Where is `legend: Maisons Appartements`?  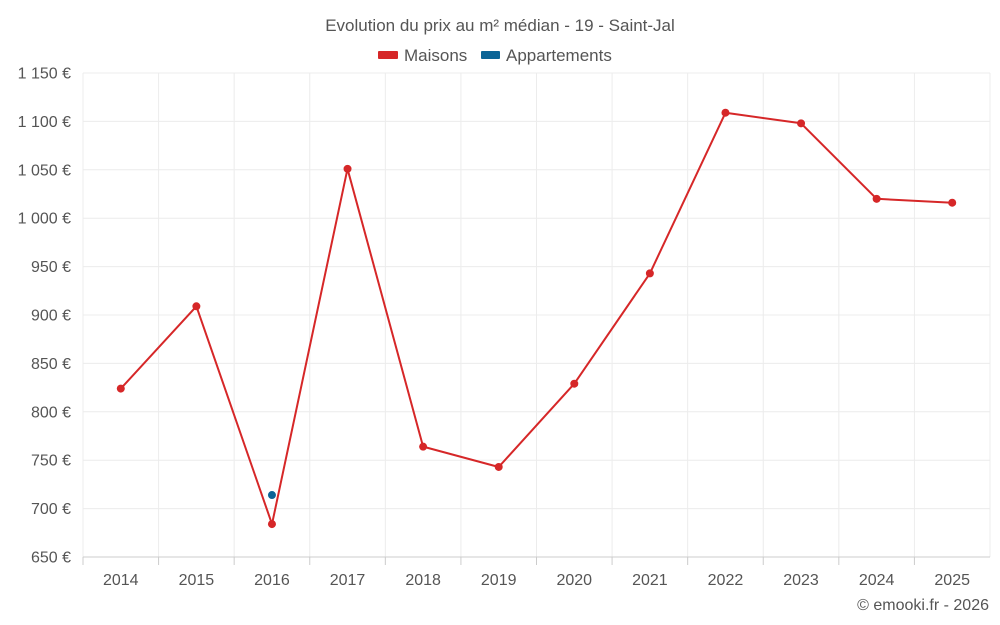
legend: Maisons Appartements is located at coordinates (495, 55).